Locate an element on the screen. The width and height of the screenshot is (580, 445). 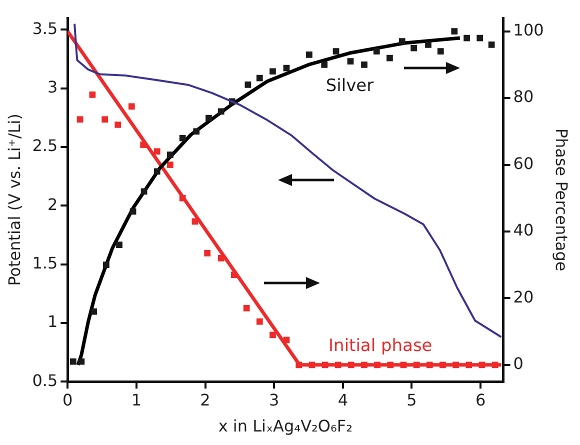
x-tick-label: 4 is located at coordinates (343, 400).